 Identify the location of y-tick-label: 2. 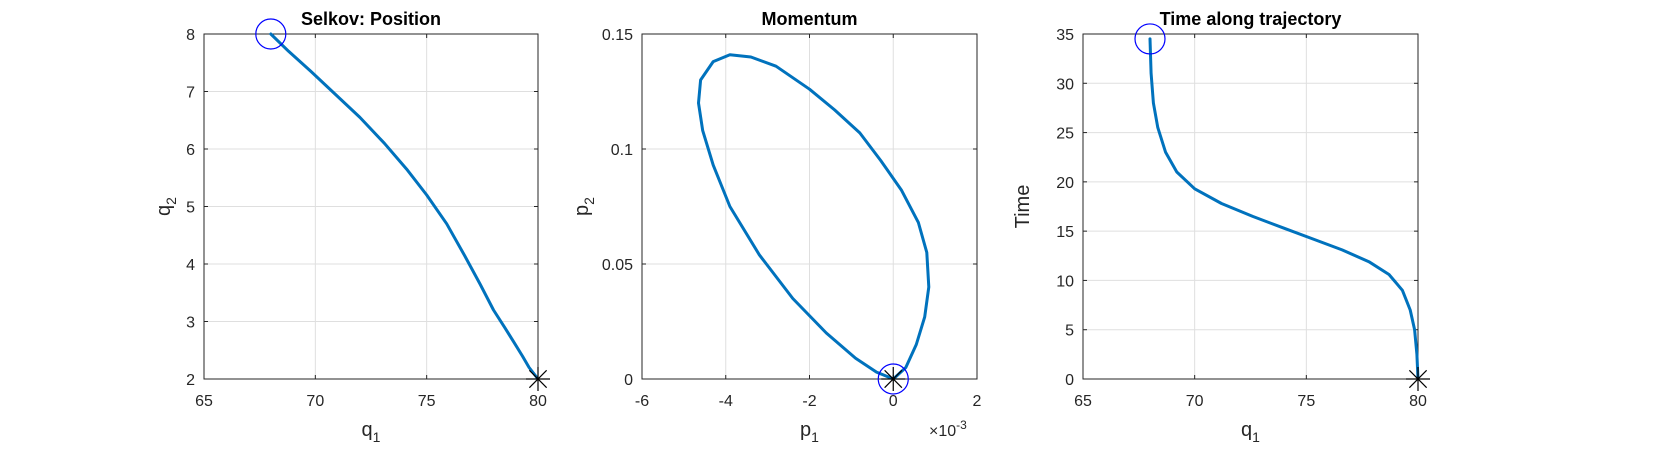
(190, 380).